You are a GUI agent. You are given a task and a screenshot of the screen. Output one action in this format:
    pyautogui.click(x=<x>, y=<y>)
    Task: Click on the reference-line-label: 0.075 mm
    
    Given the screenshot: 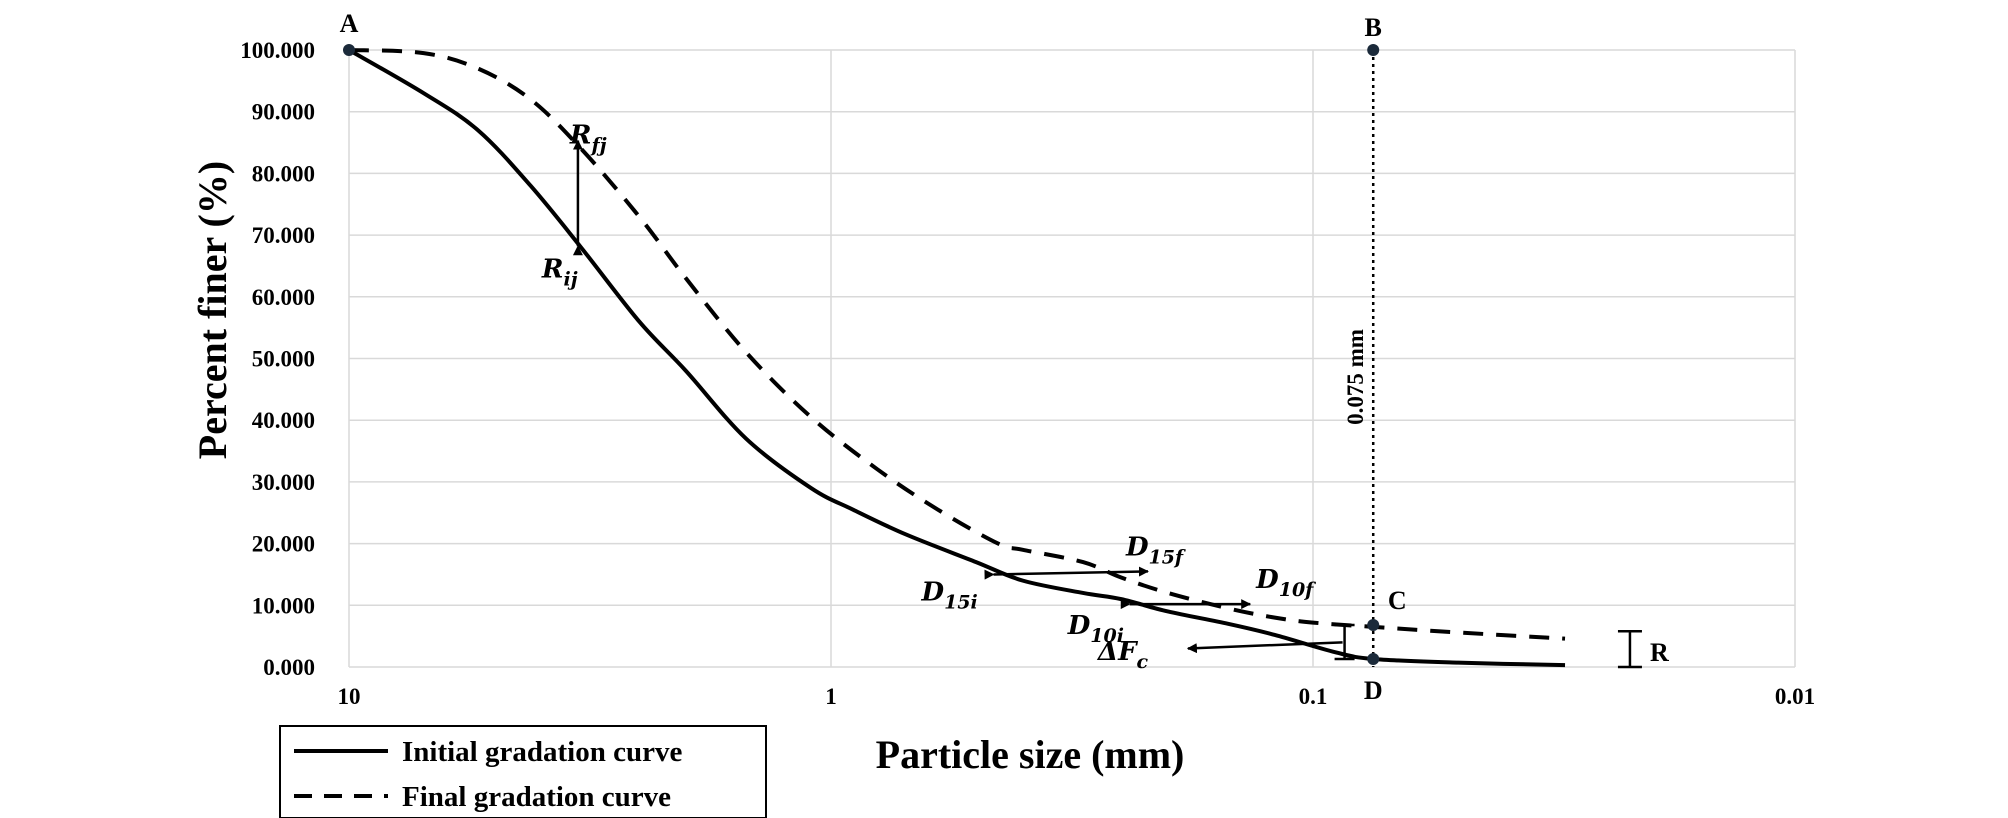 What is the action you would take?
    pyautogui.click(x=1355, y=377)
    